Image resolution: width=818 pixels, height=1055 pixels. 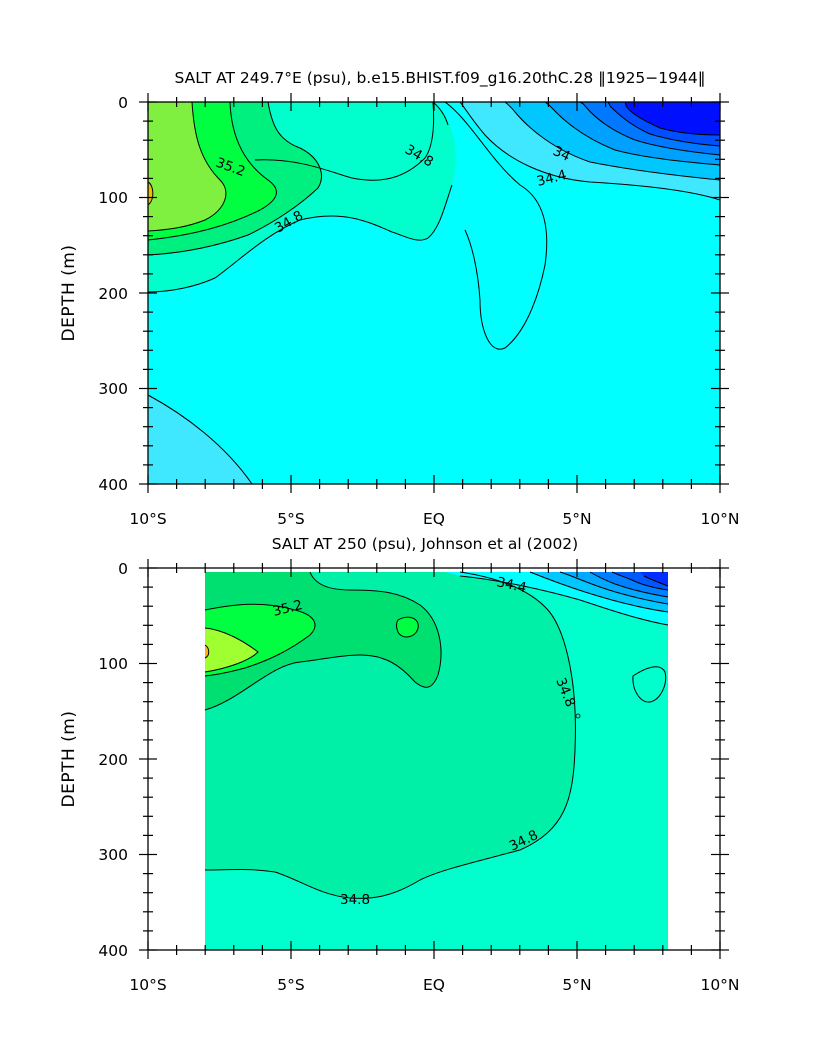 I want to click on p2-fill-35.4, so click(x=231, y=650).